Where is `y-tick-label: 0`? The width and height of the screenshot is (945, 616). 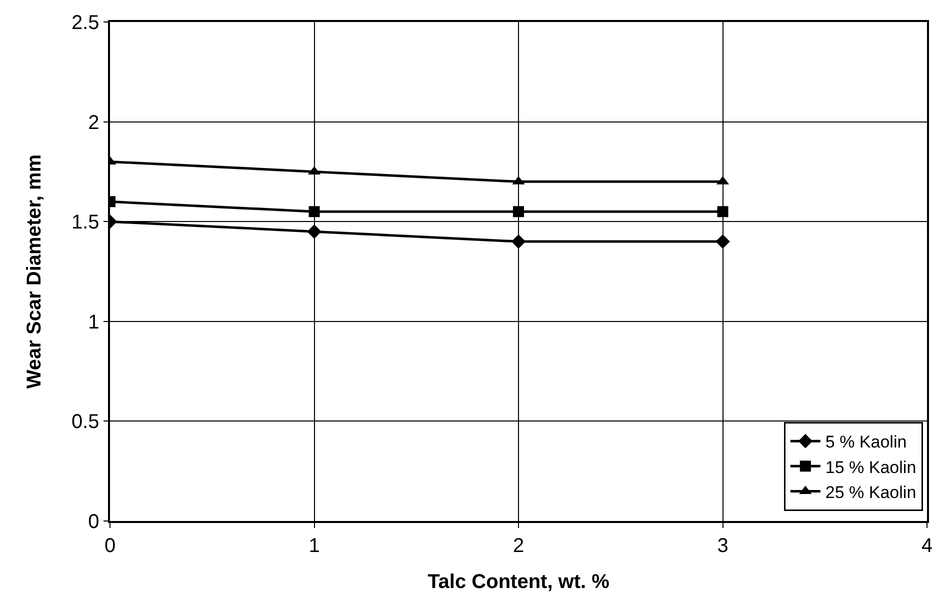 y-tick-label: 0 is located at coordinates (94, 522).